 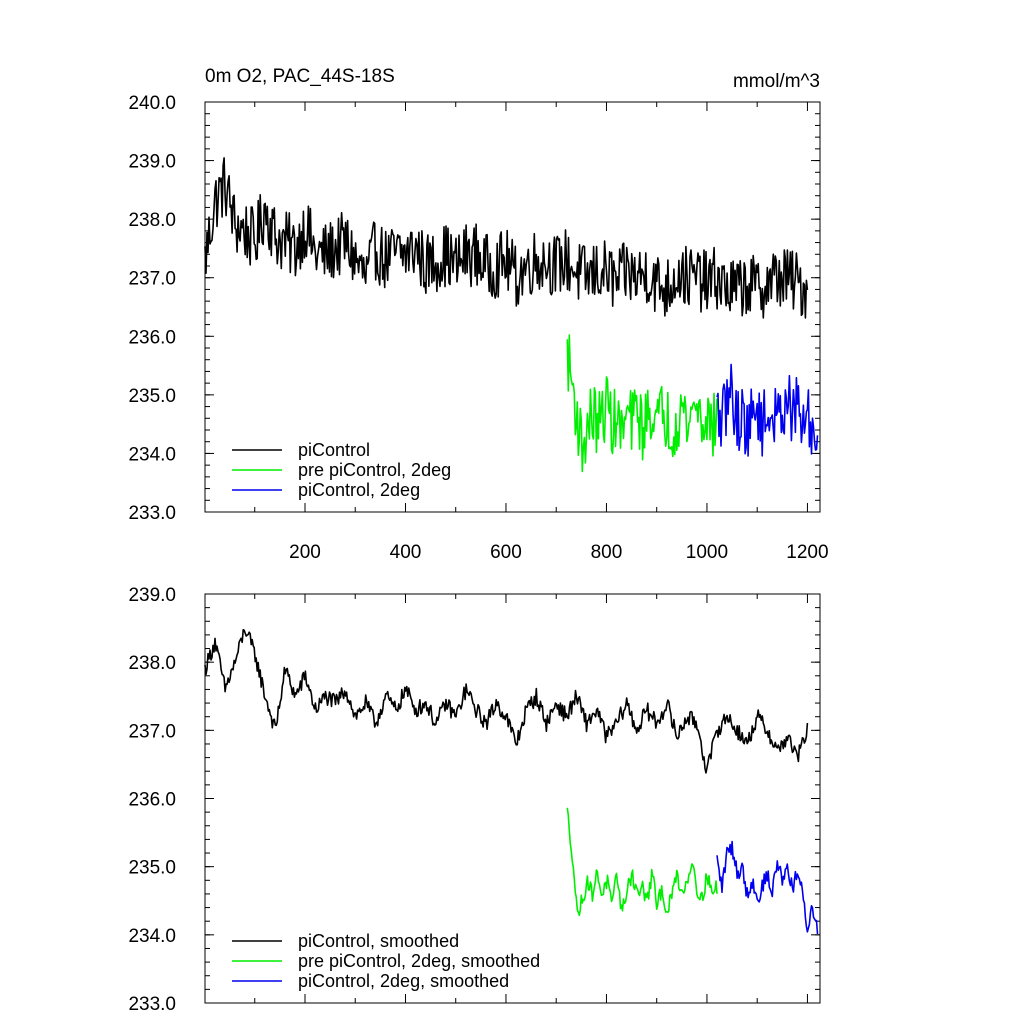 I want to click on x-tick-label: 800, so click(x=607, y=552).